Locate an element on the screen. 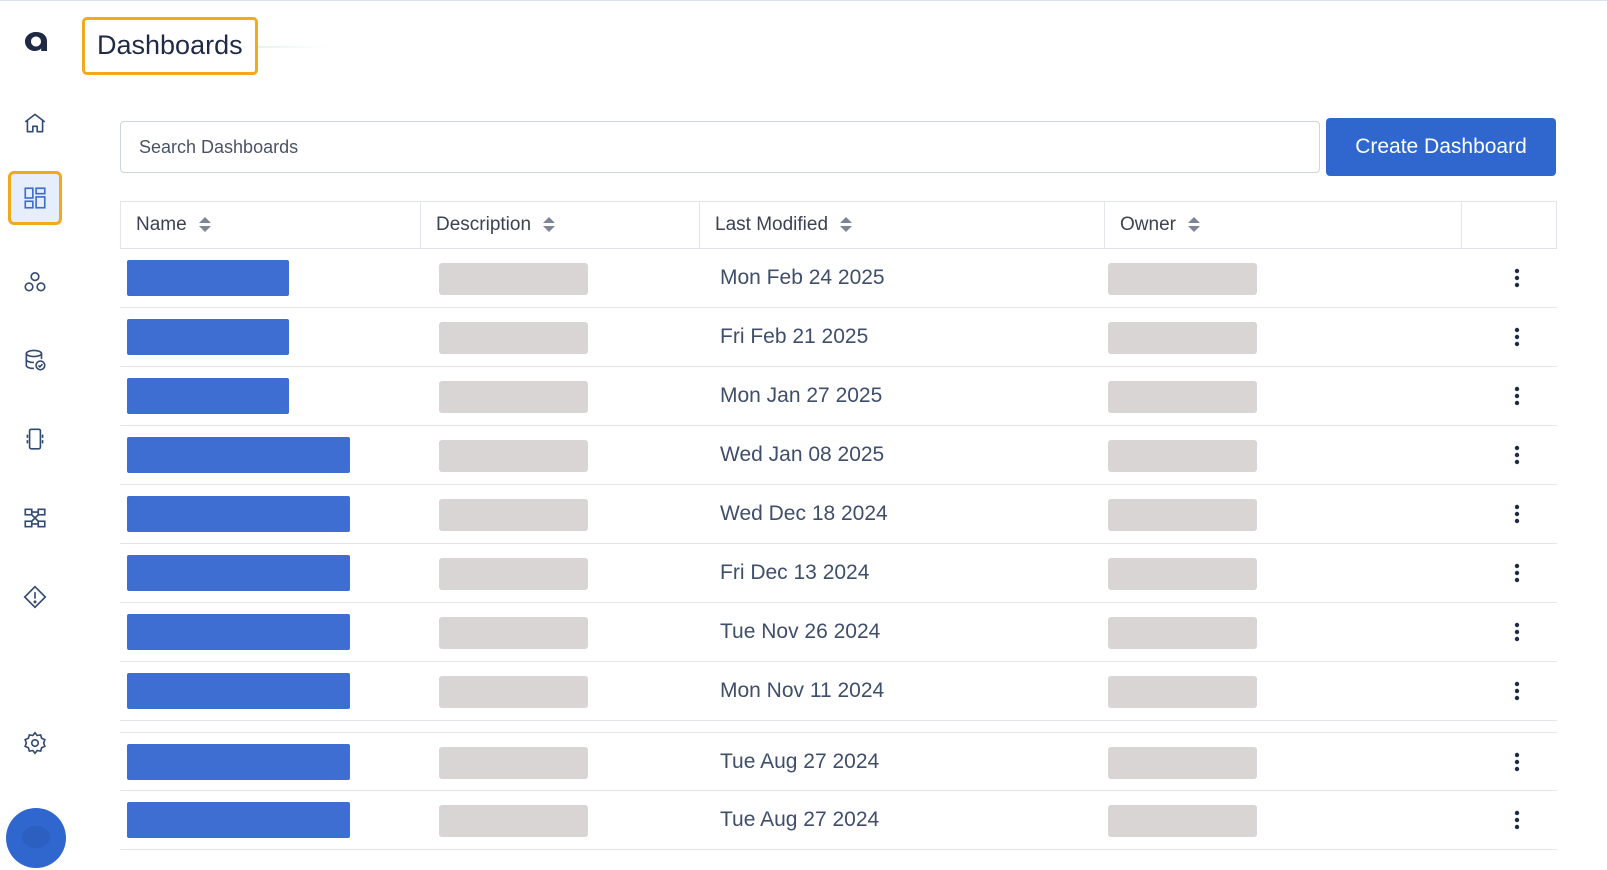 Image resolution: width=1607 pixels, height=870 pixels. alert-diamond-icon is located at coordinates (35, 597).